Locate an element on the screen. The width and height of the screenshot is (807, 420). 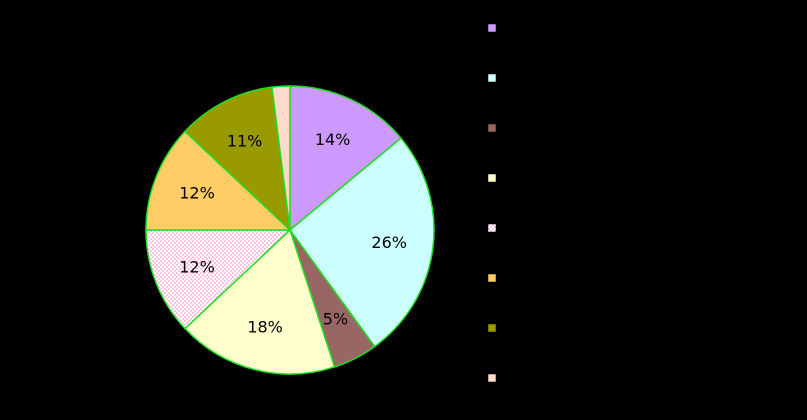
slice-data-label-2: 5% is located at coordinates (335, 319).